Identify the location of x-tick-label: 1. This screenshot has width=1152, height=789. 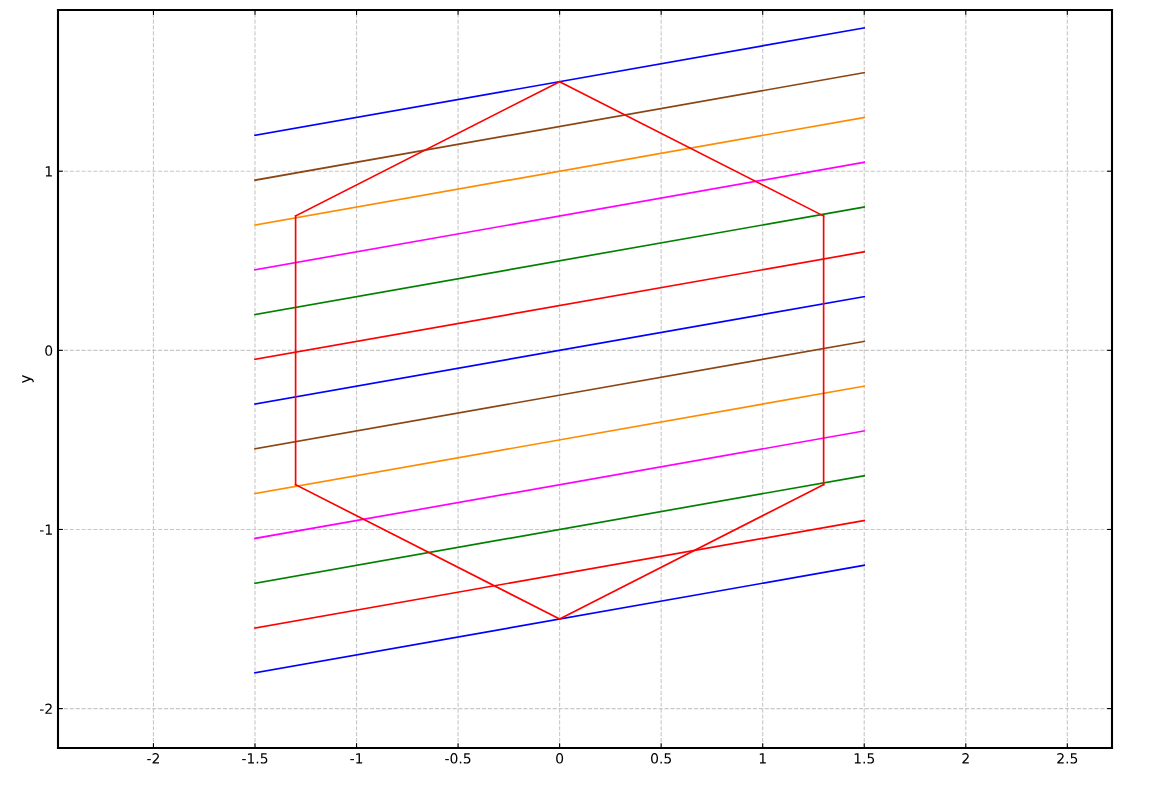
(762, 758).